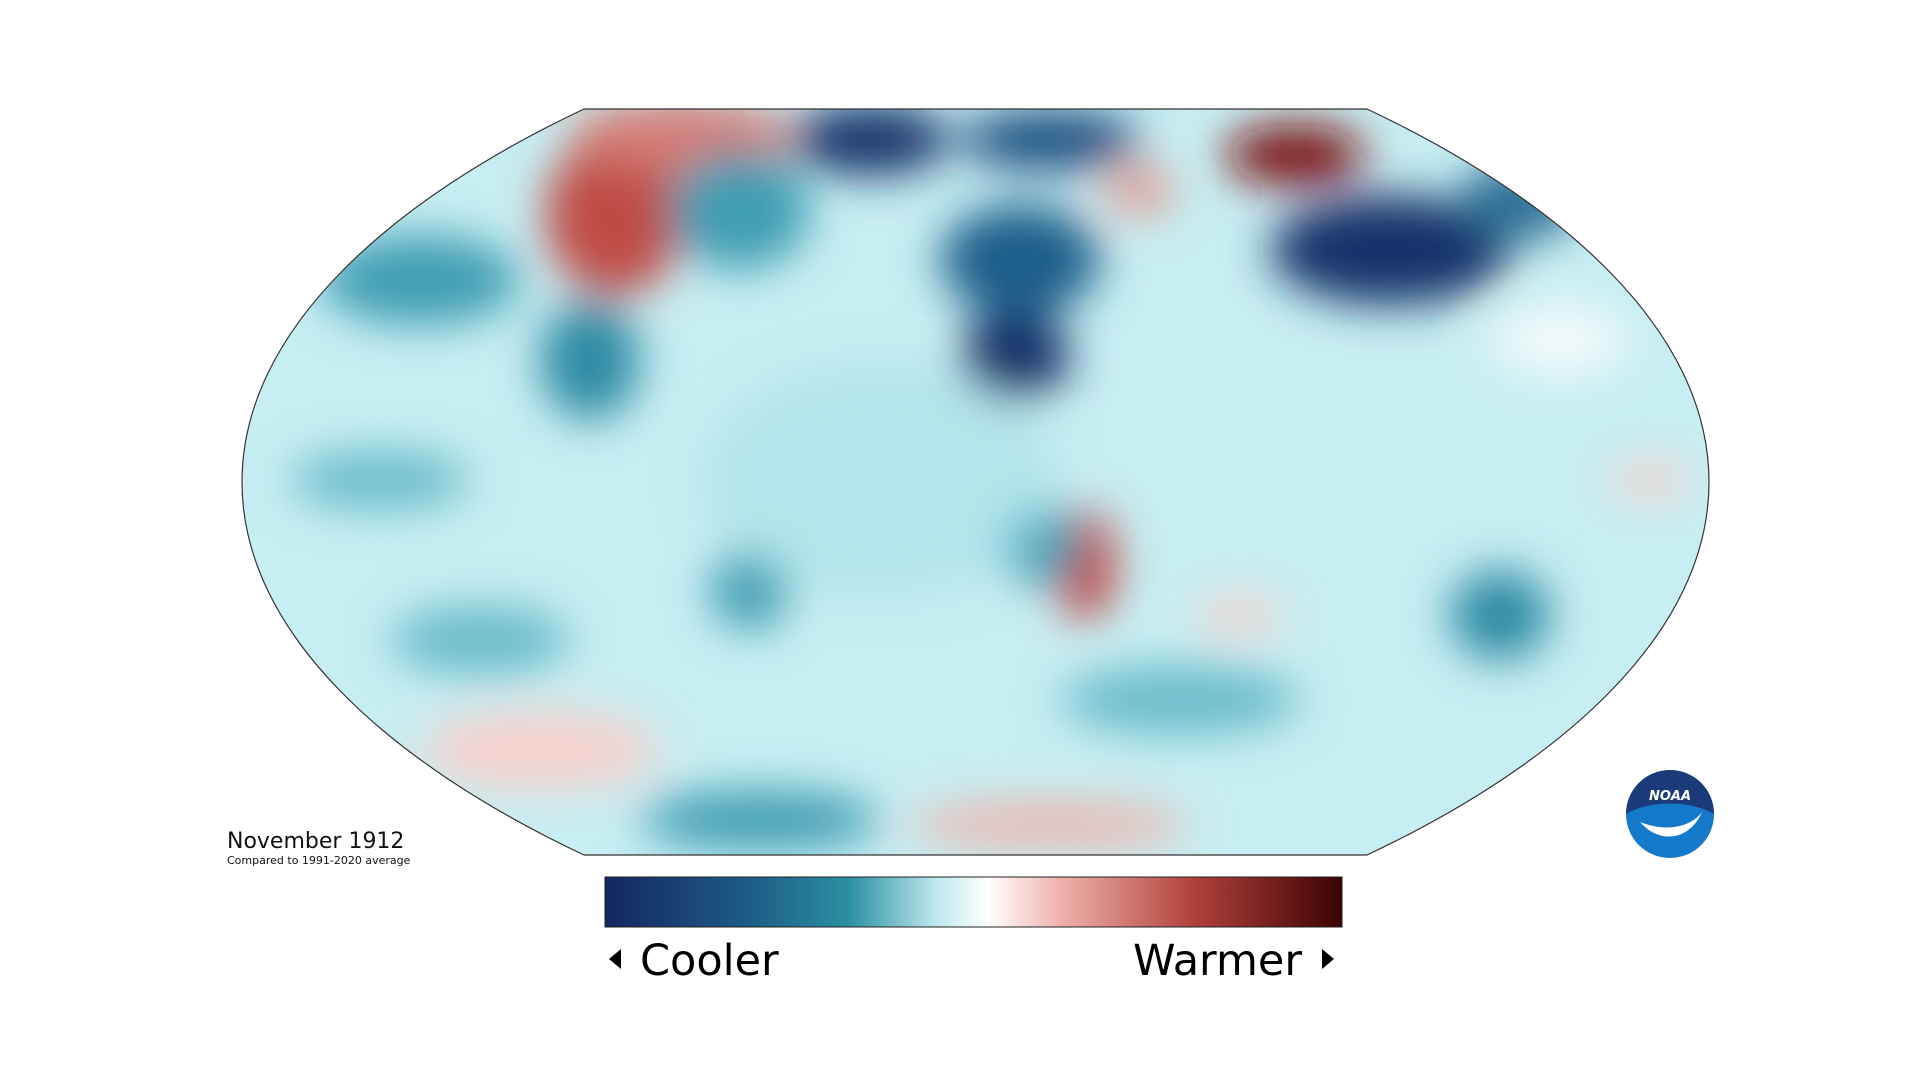  What do you see at coordinates (709, 961) in the screenshot?
I see `cooler-label: Cooler` at bounding box center [709, 961].